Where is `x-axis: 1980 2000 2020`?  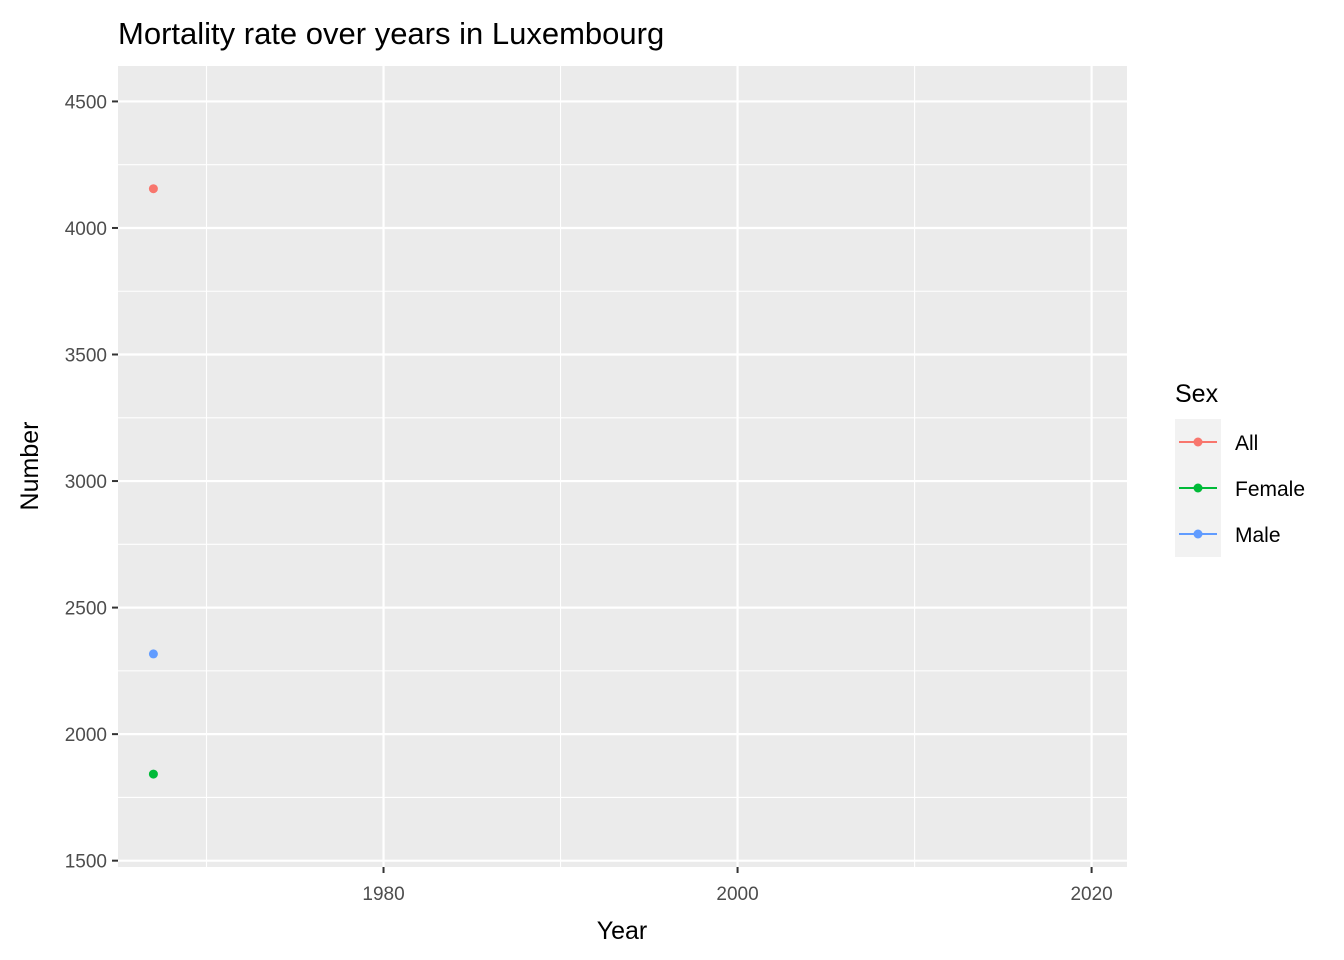
x-axis: 1980 2000 2020 is located at coordinates (737, 886).